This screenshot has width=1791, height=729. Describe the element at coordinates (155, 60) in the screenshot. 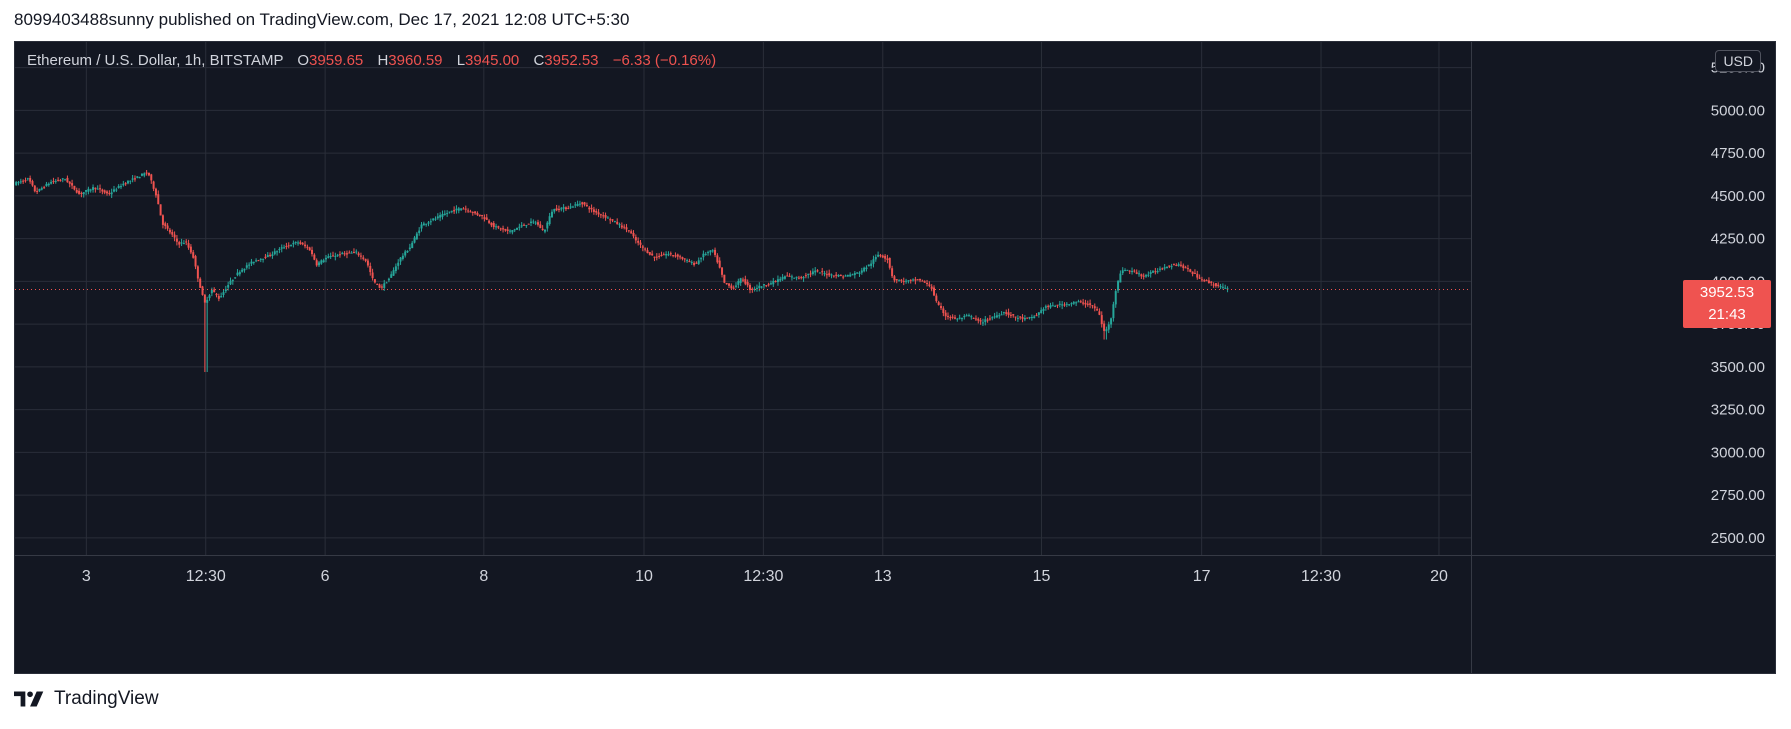

I see `symbol-label: Ethereum / U.S. Dollar, 1h, BITSTAMP` at that location.